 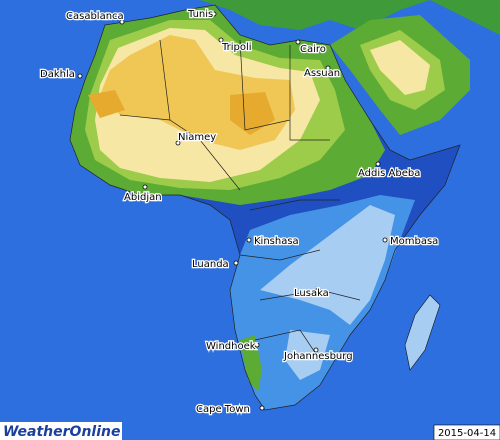 I want to click on city-label: Mombasa, so click(x=414, y=241).